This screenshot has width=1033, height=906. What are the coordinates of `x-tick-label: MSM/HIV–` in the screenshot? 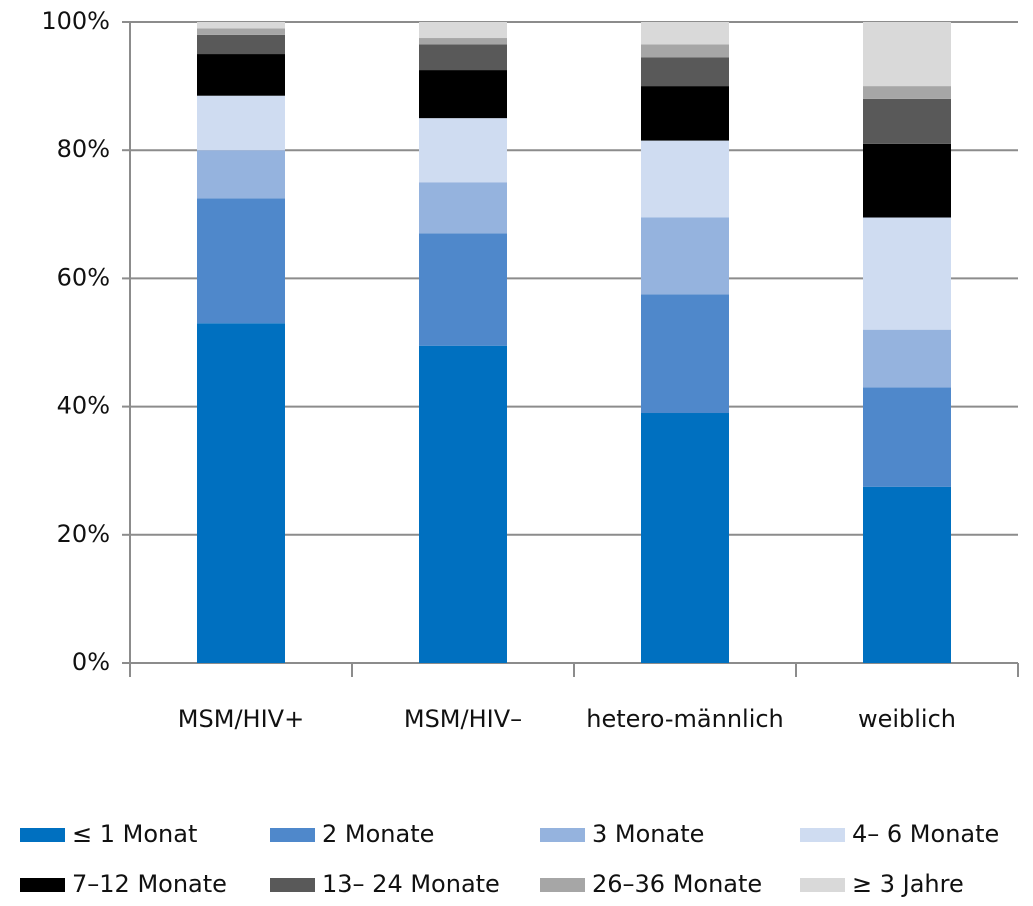 It's located at (463, 719).